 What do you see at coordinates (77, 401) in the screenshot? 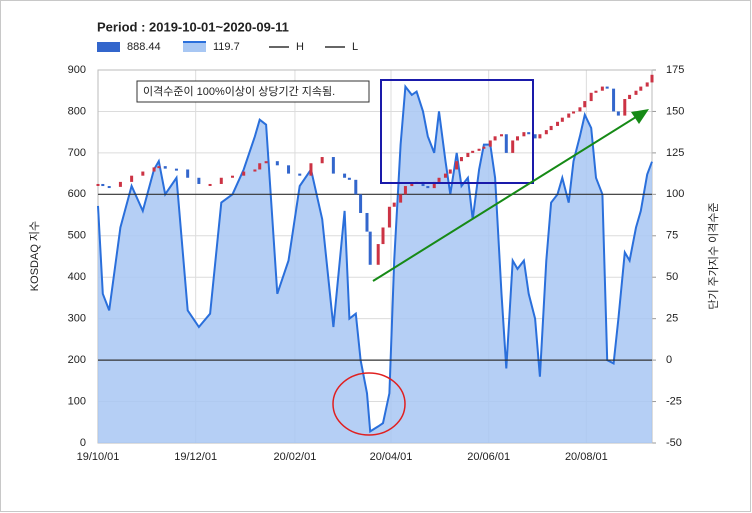
I see `y-tick-label: 100` at bounding box center [77, 401].